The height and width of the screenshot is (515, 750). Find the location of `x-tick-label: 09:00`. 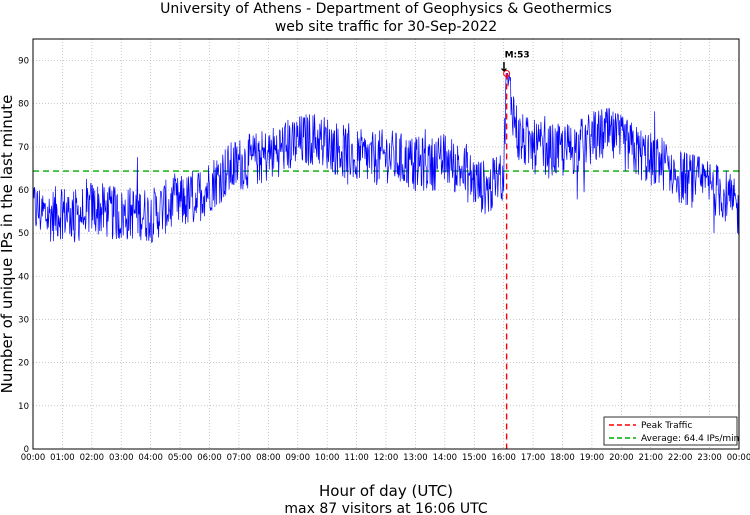

x-tick-label: 09:00 is located at coordinates (298, 458).